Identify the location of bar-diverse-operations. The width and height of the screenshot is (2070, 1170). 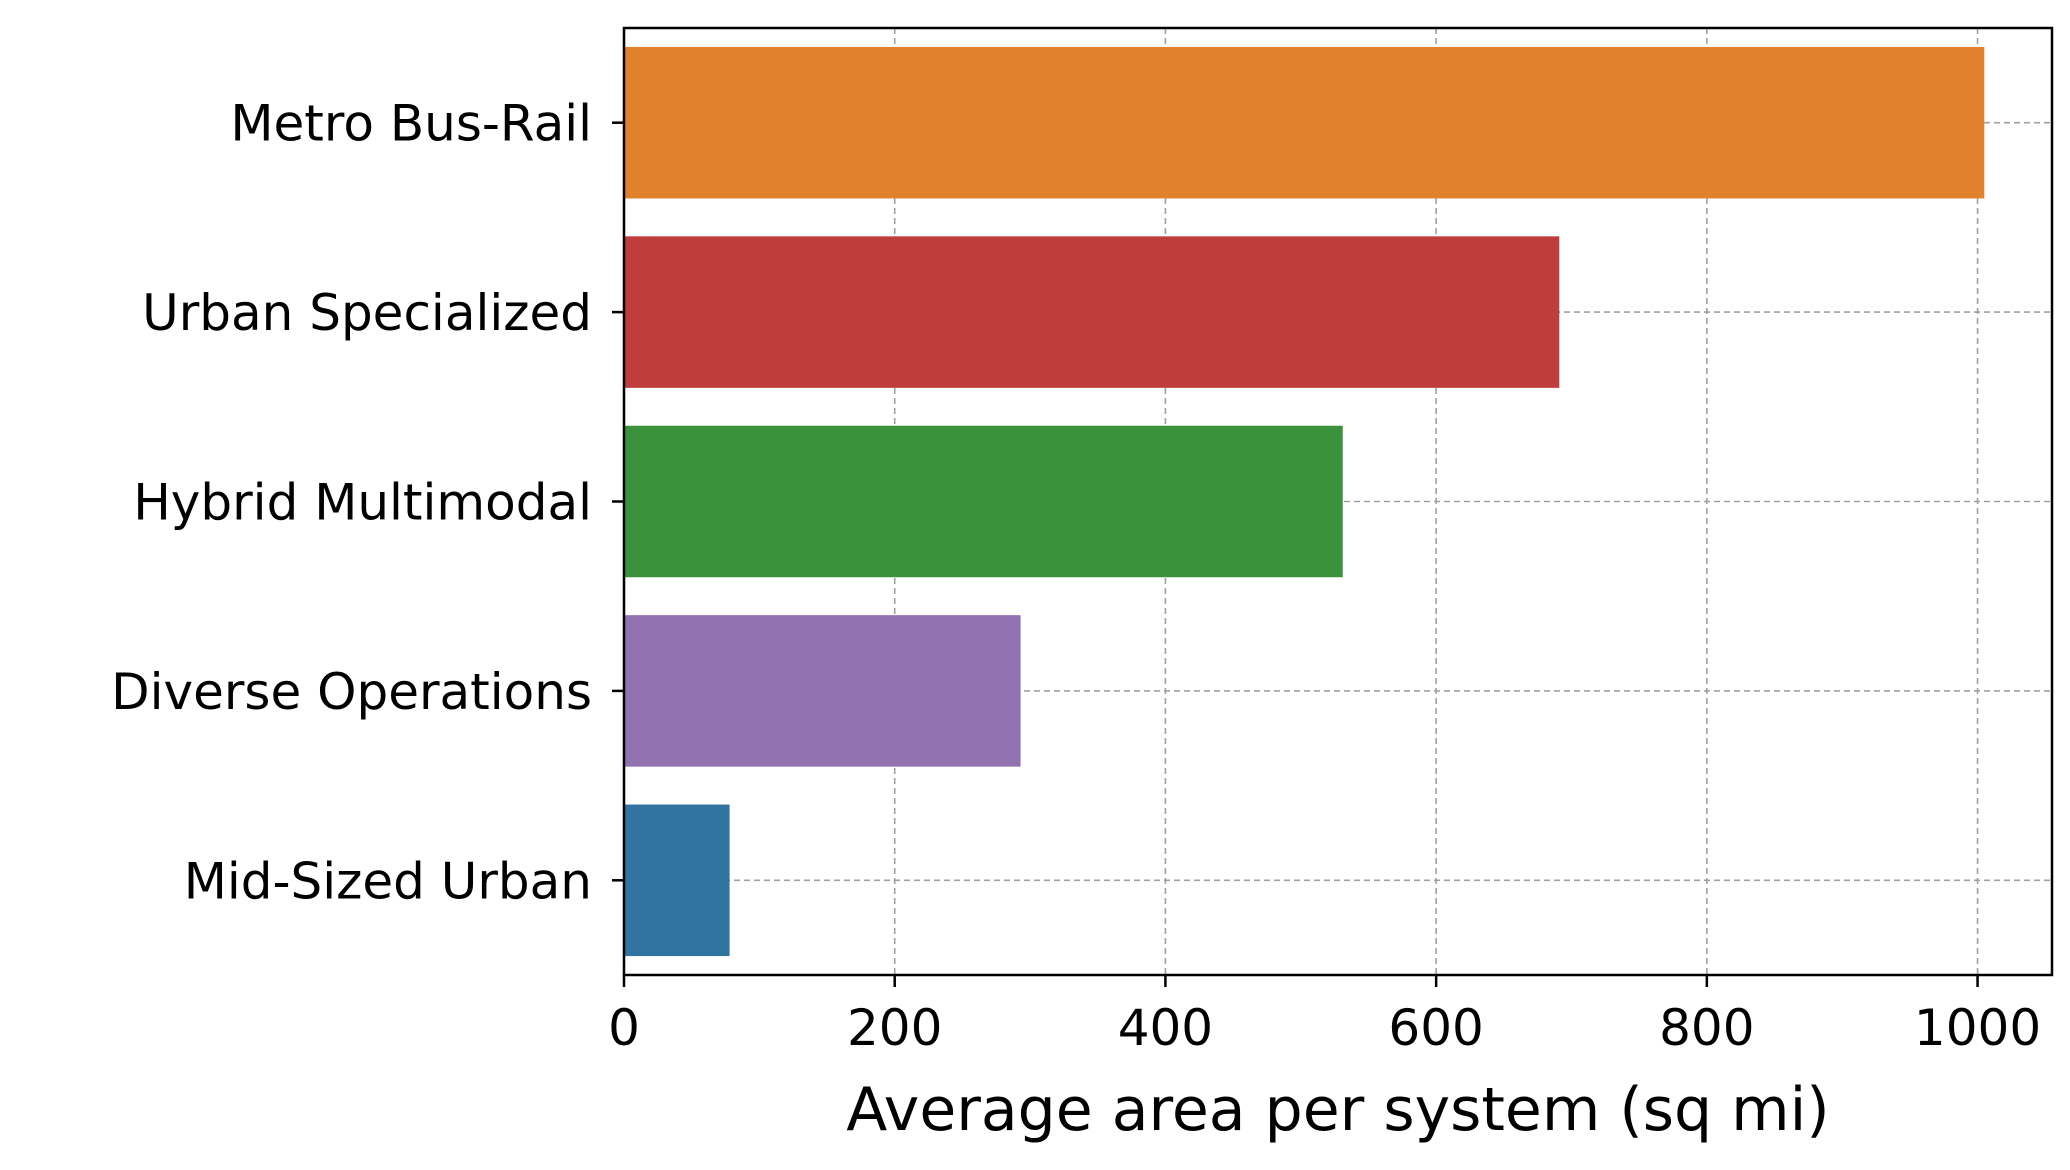
(822, 691).